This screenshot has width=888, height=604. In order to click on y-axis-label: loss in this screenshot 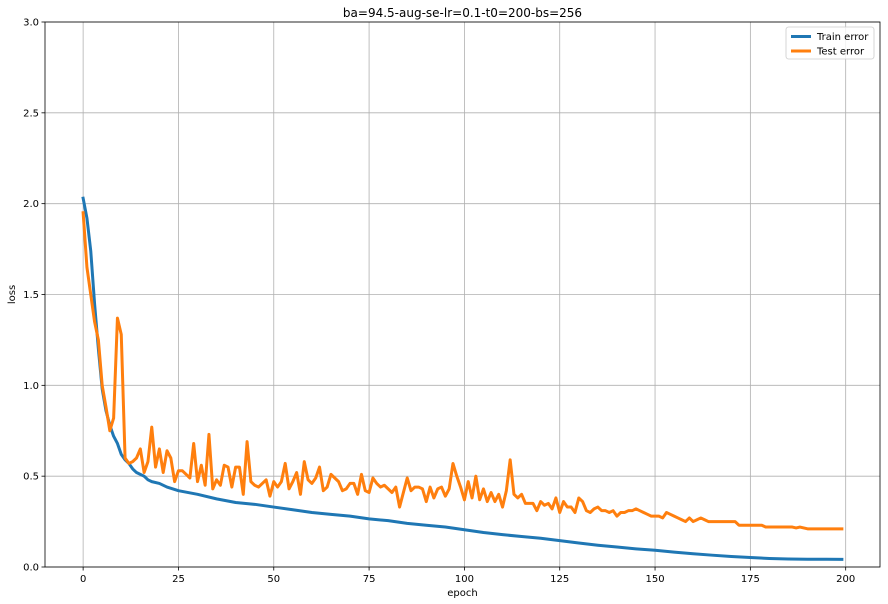, I will do `click(12, 294)`.